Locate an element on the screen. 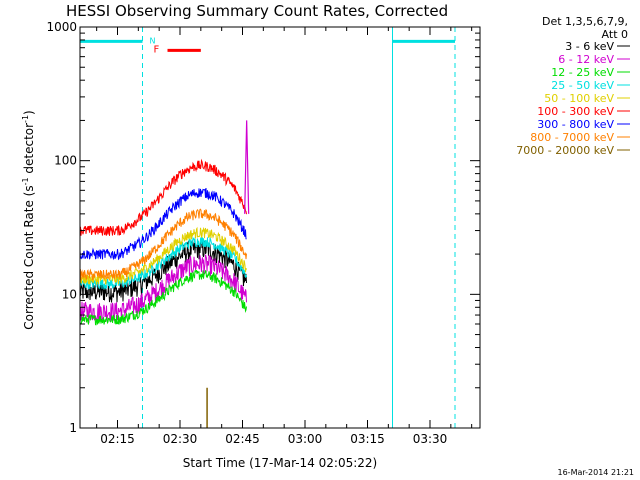  y-axis-label-mid: detector is located at coordinates (29, 150).